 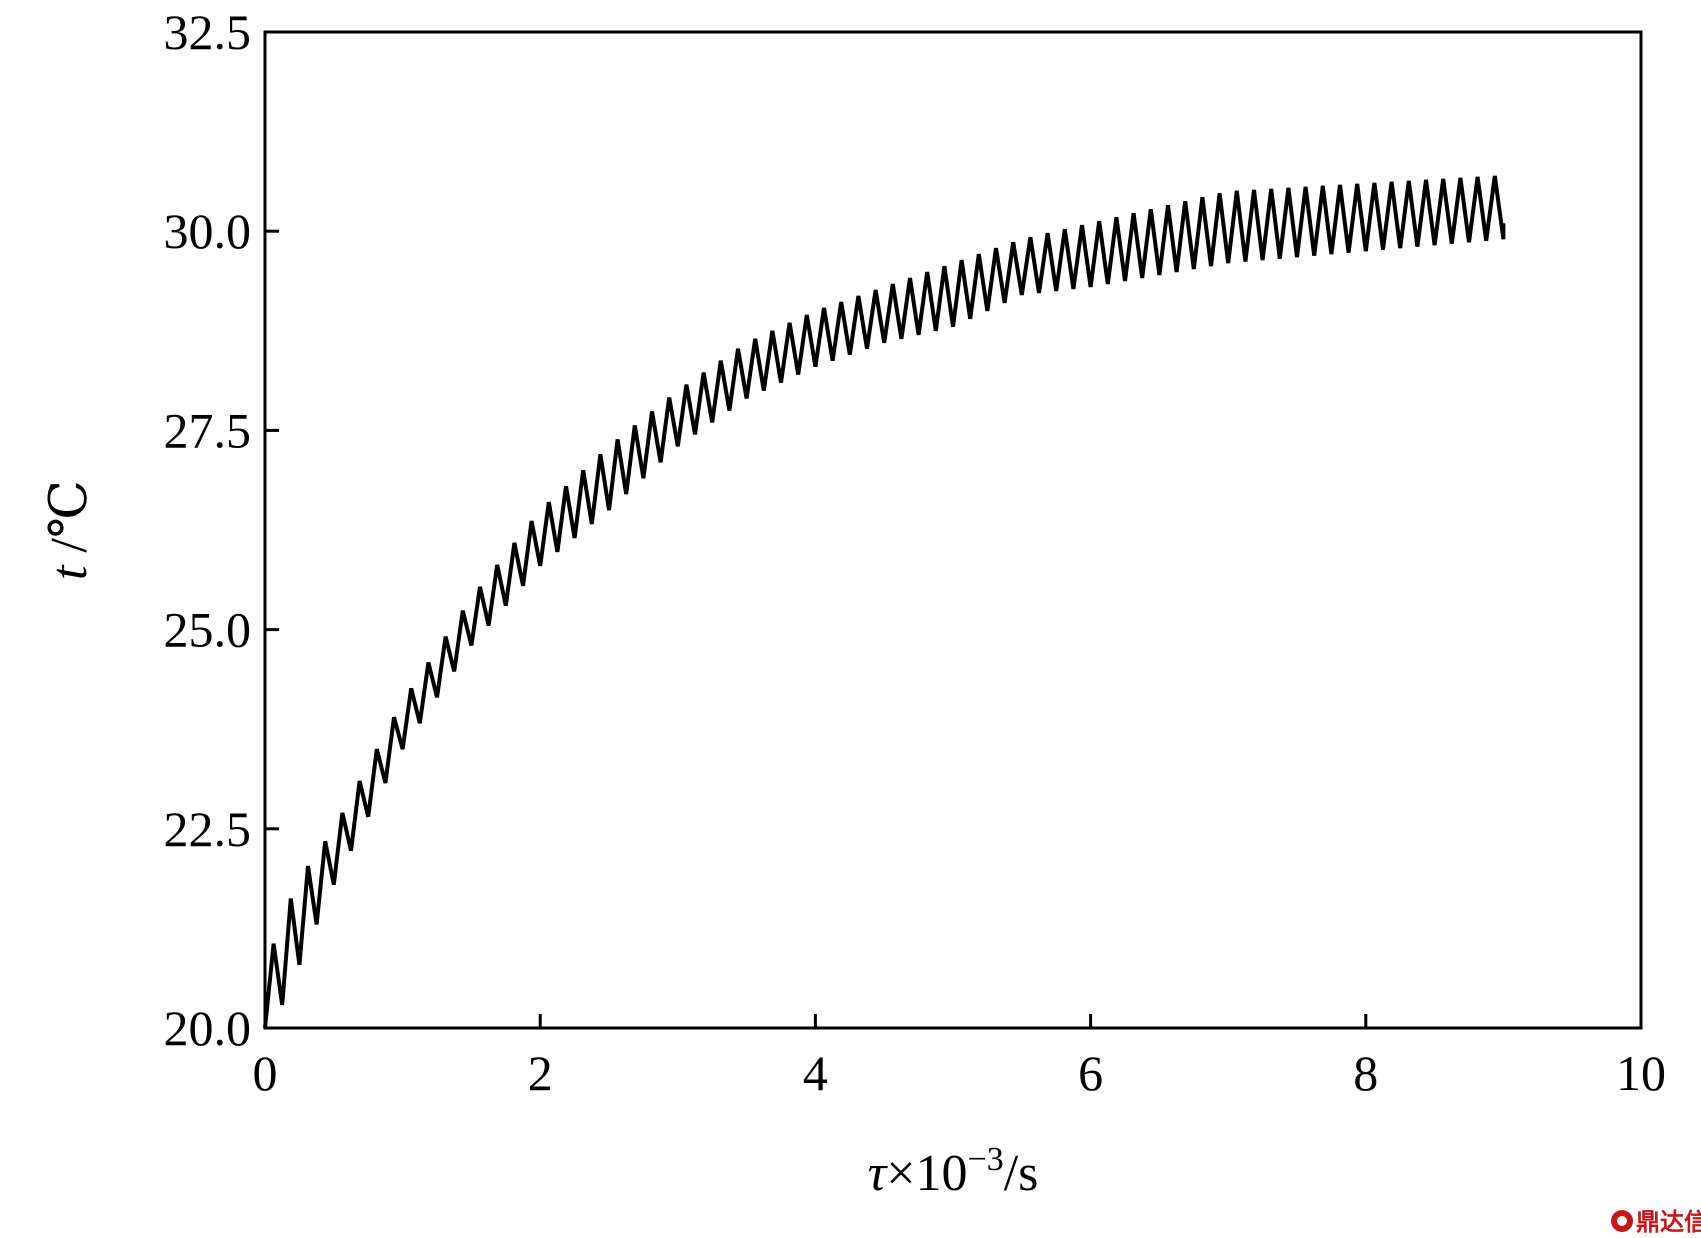 I want to click on y-tick-label: 30.0, so click(x=208, y=231).